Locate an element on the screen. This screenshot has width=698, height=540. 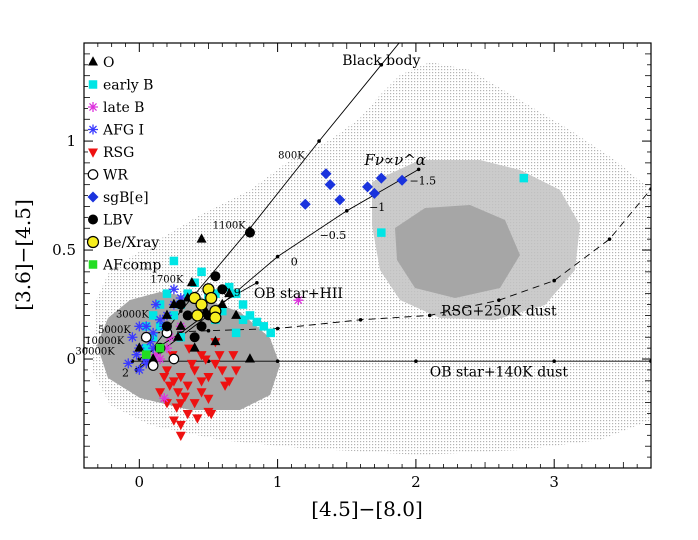
annotation-label: −1 is located at coordinates (377, 207).